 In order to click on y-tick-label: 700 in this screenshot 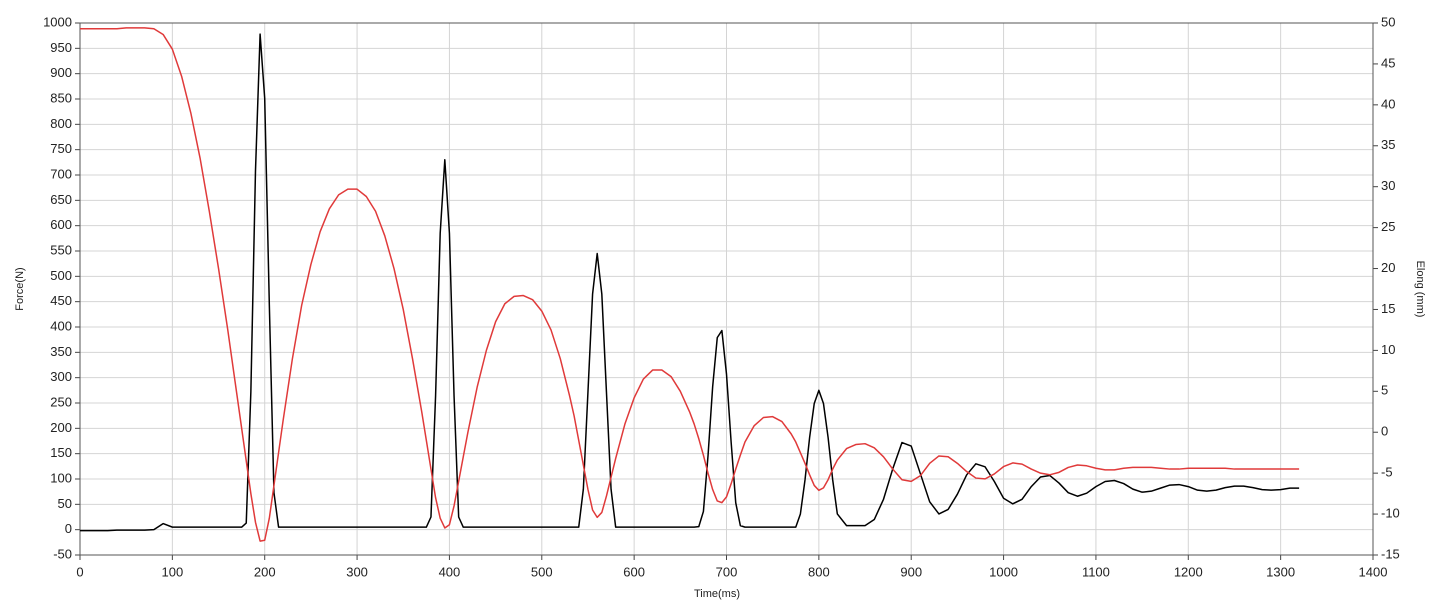, I will do `click(61, 173)`.